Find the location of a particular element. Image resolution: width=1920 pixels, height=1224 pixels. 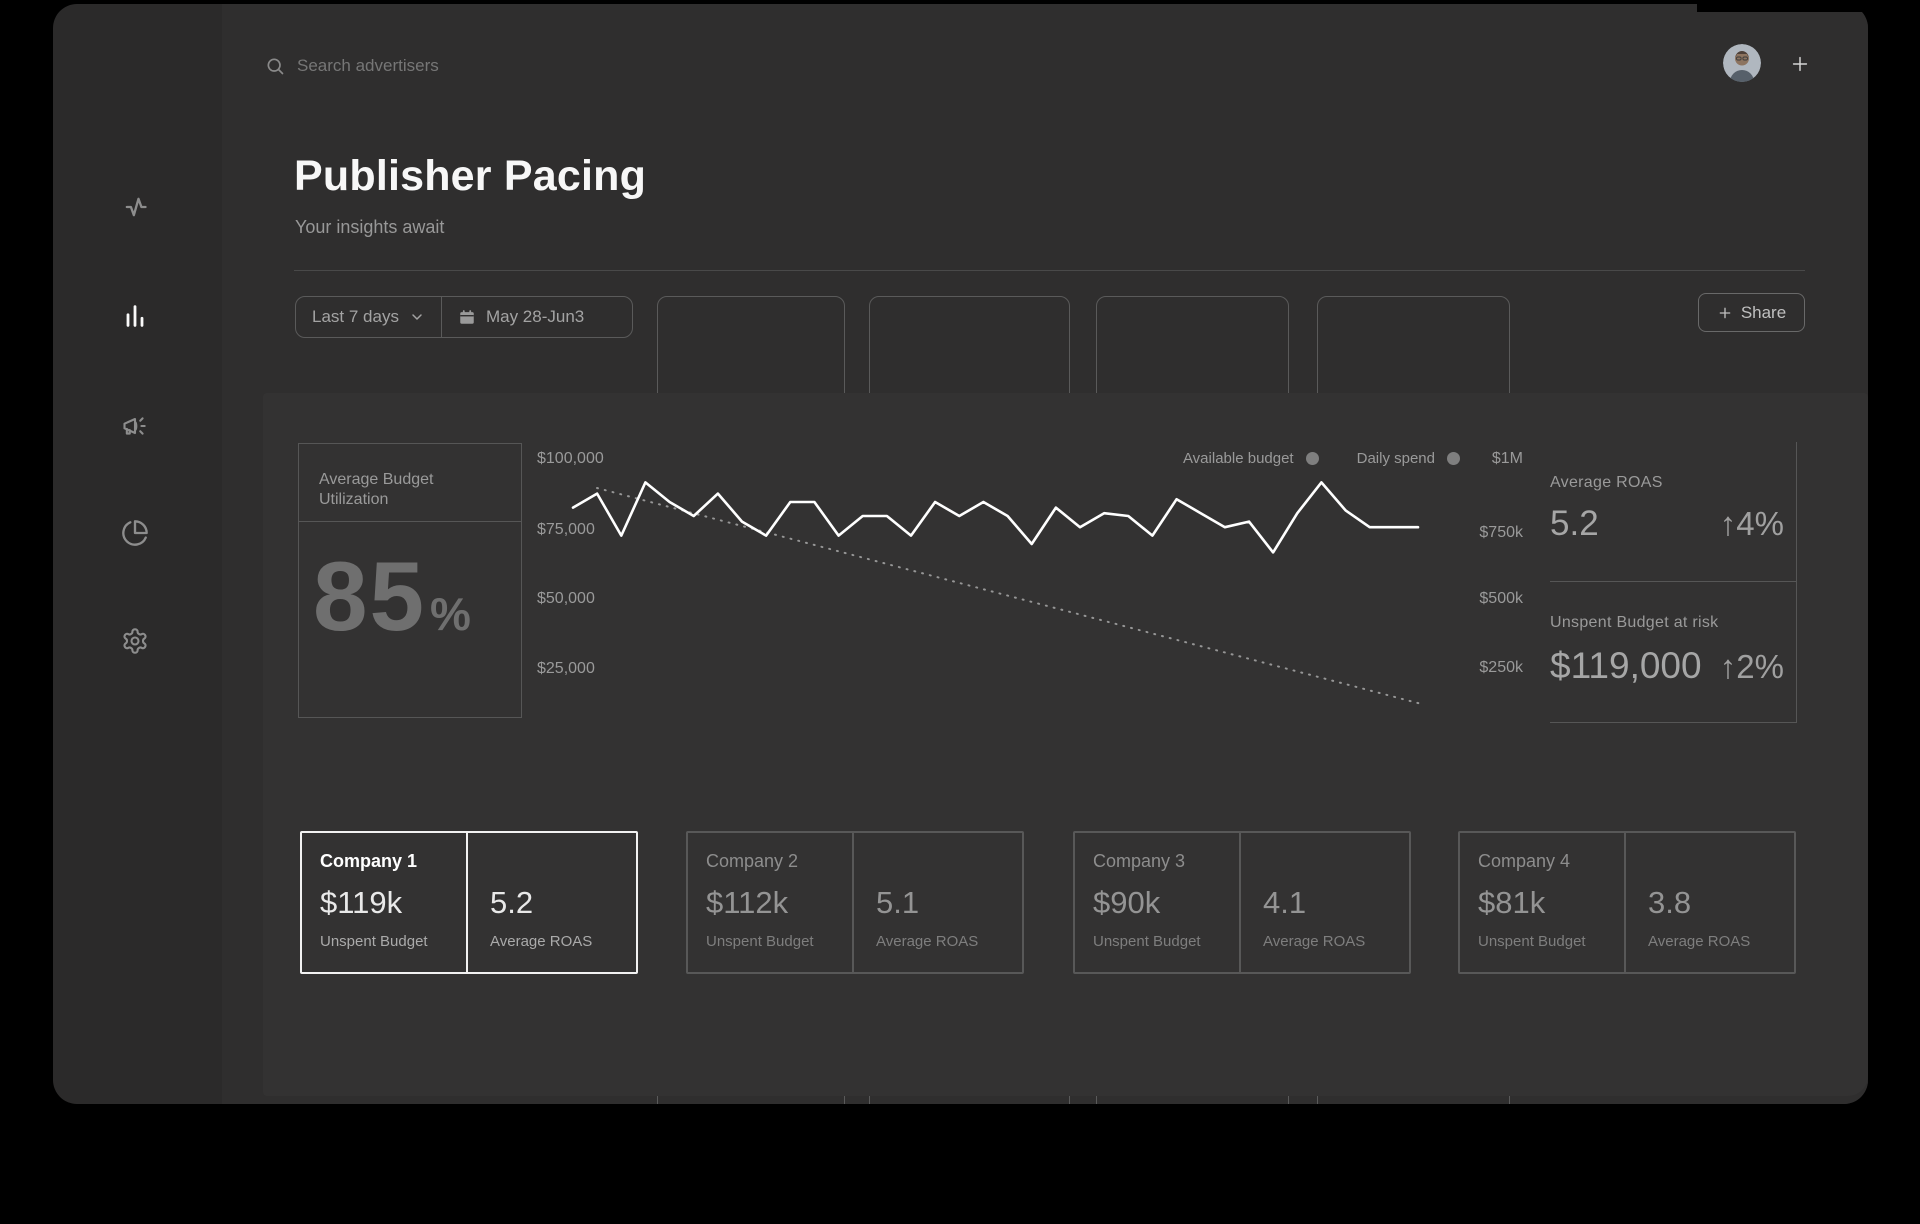

search-bar is located at coordinates (445, 66).